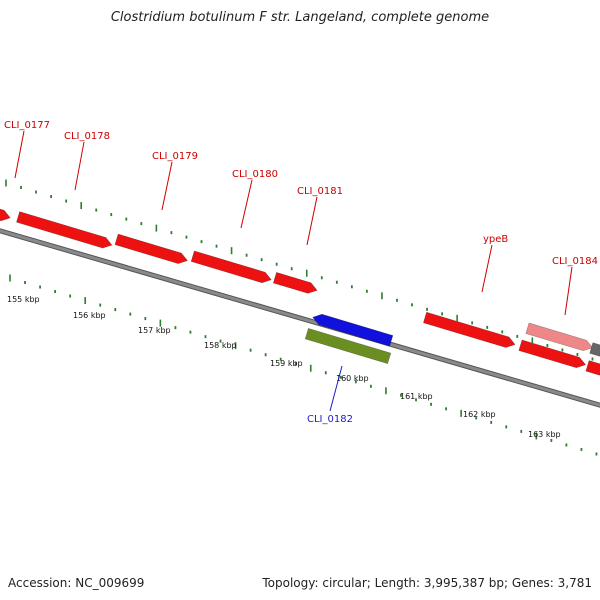 This screenshot has height=600, width=600. Describe the element at coordinates (255, 174) in the screenshot. I see `gene-label-cli_0180: CLI_0180` at that location.